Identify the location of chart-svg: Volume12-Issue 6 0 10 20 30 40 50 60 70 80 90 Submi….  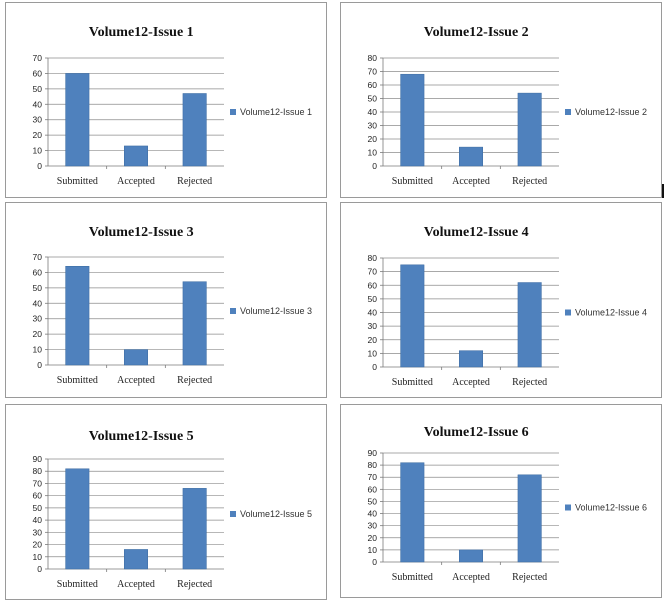
(508, 504).